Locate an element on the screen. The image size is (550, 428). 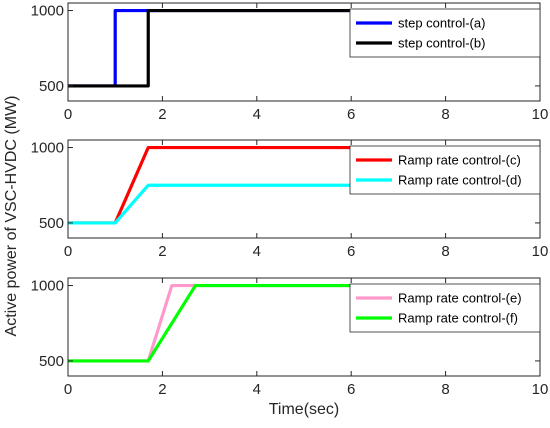
legend-label: Ramp rate control-(f) is located at coordinates (458, 318).